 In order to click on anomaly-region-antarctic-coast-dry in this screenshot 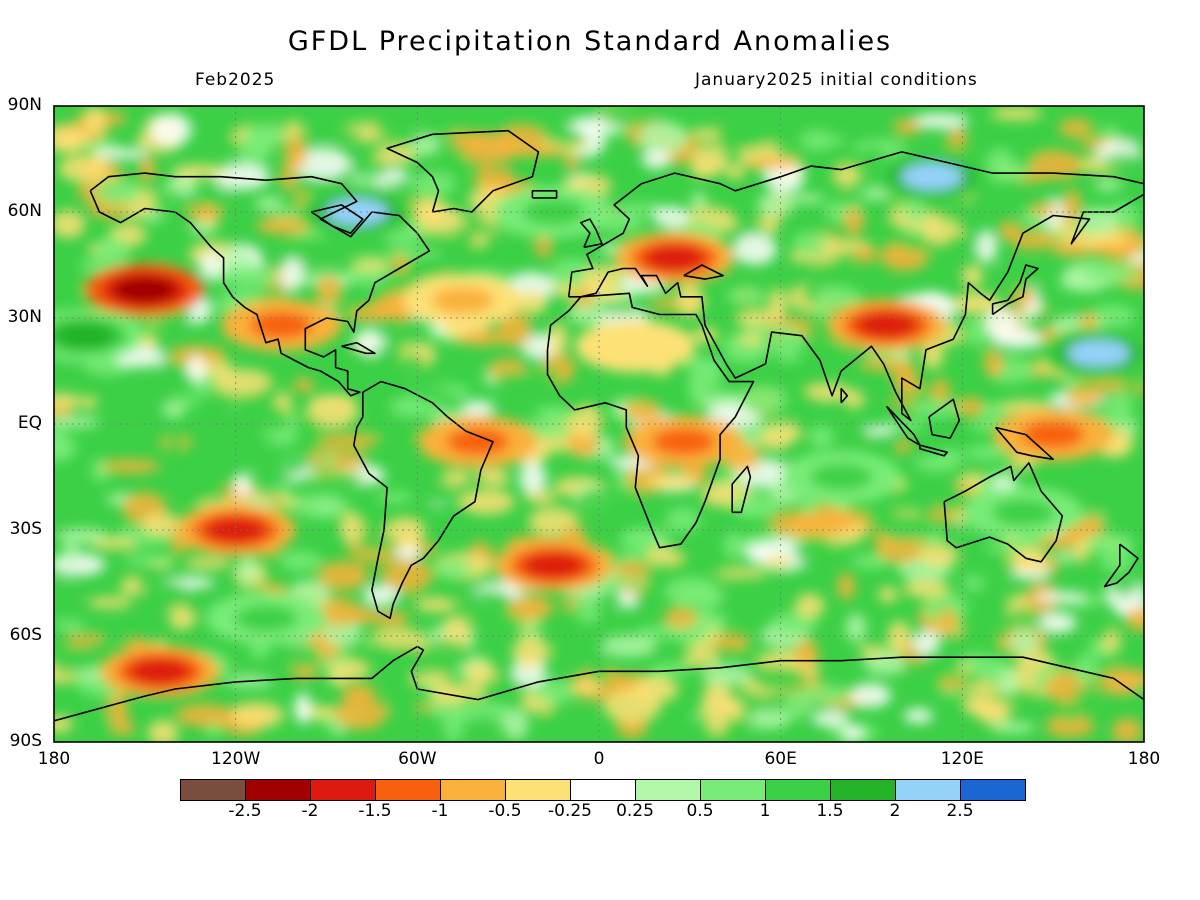, I will do `click(160, 671)`.